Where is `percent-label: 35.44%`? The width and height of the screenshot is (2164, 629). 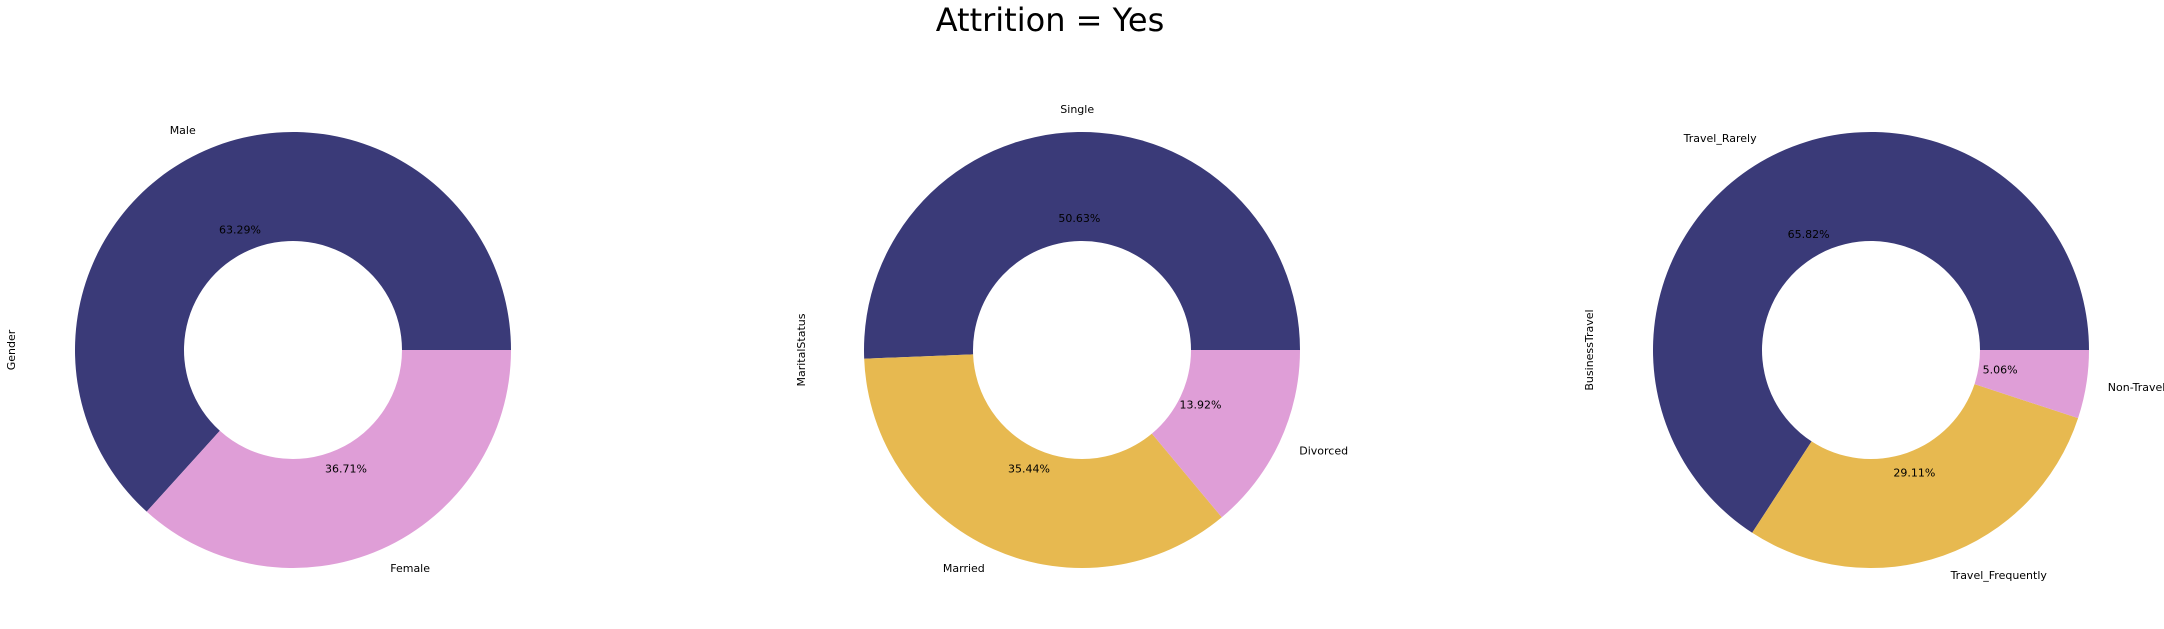
percent-label: 35.44% is located at coordinates (1029, 469).